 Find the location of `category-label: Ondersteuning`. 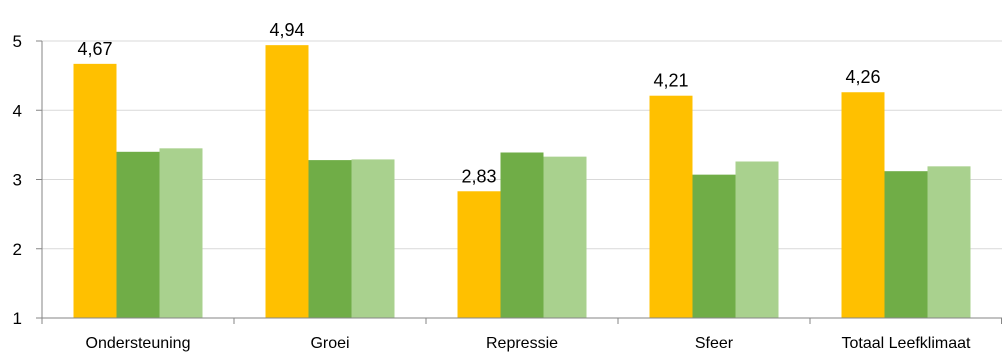

category-label: Ondersteuning is located at coordinates (138, 343).